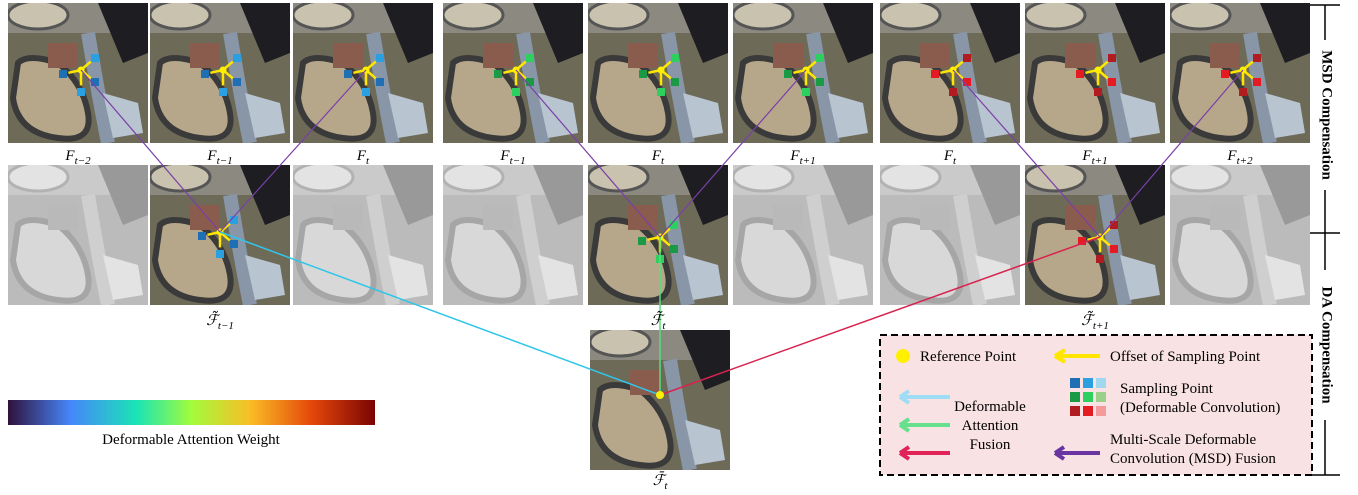 This screenshot has height=495, width=1358. What do you see at coordinates (1327, 345) in the screenshot?
I see `side-label: DA Compensation` at bounding box center [1327, 345].